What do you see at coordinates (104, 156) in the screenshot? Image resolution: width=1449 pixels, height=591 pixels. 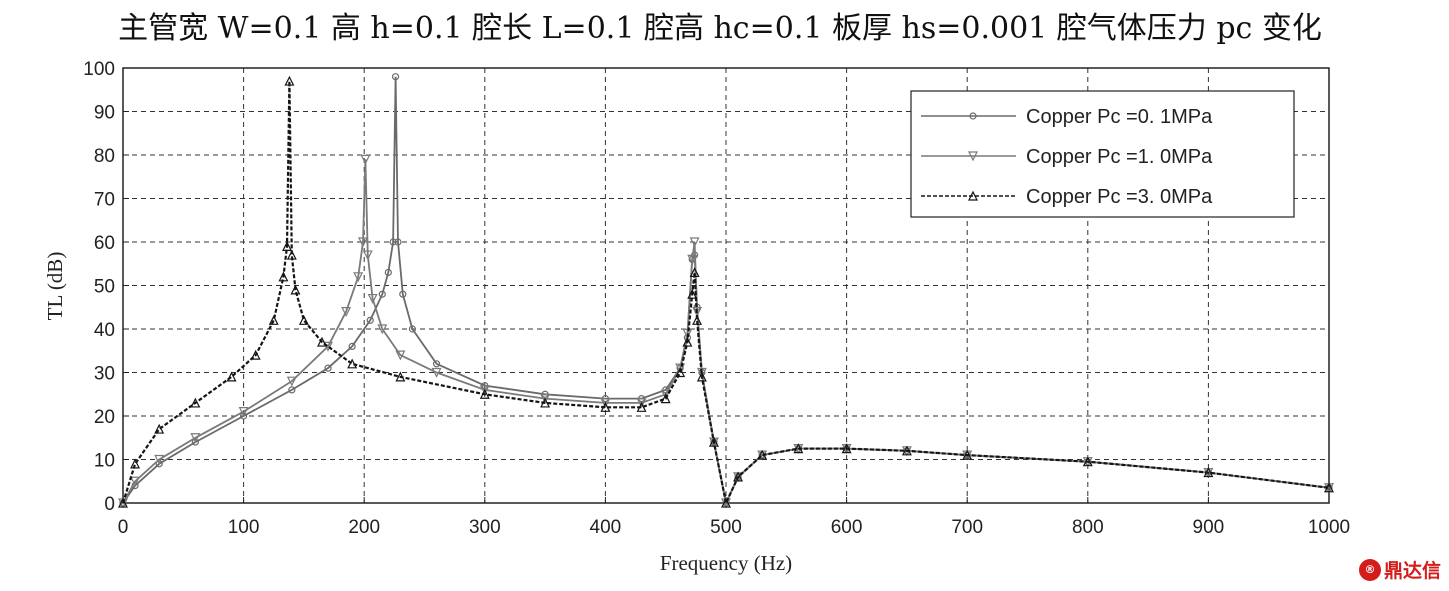 I see `y-tick-label: 80` at bounding box center [104, 156].